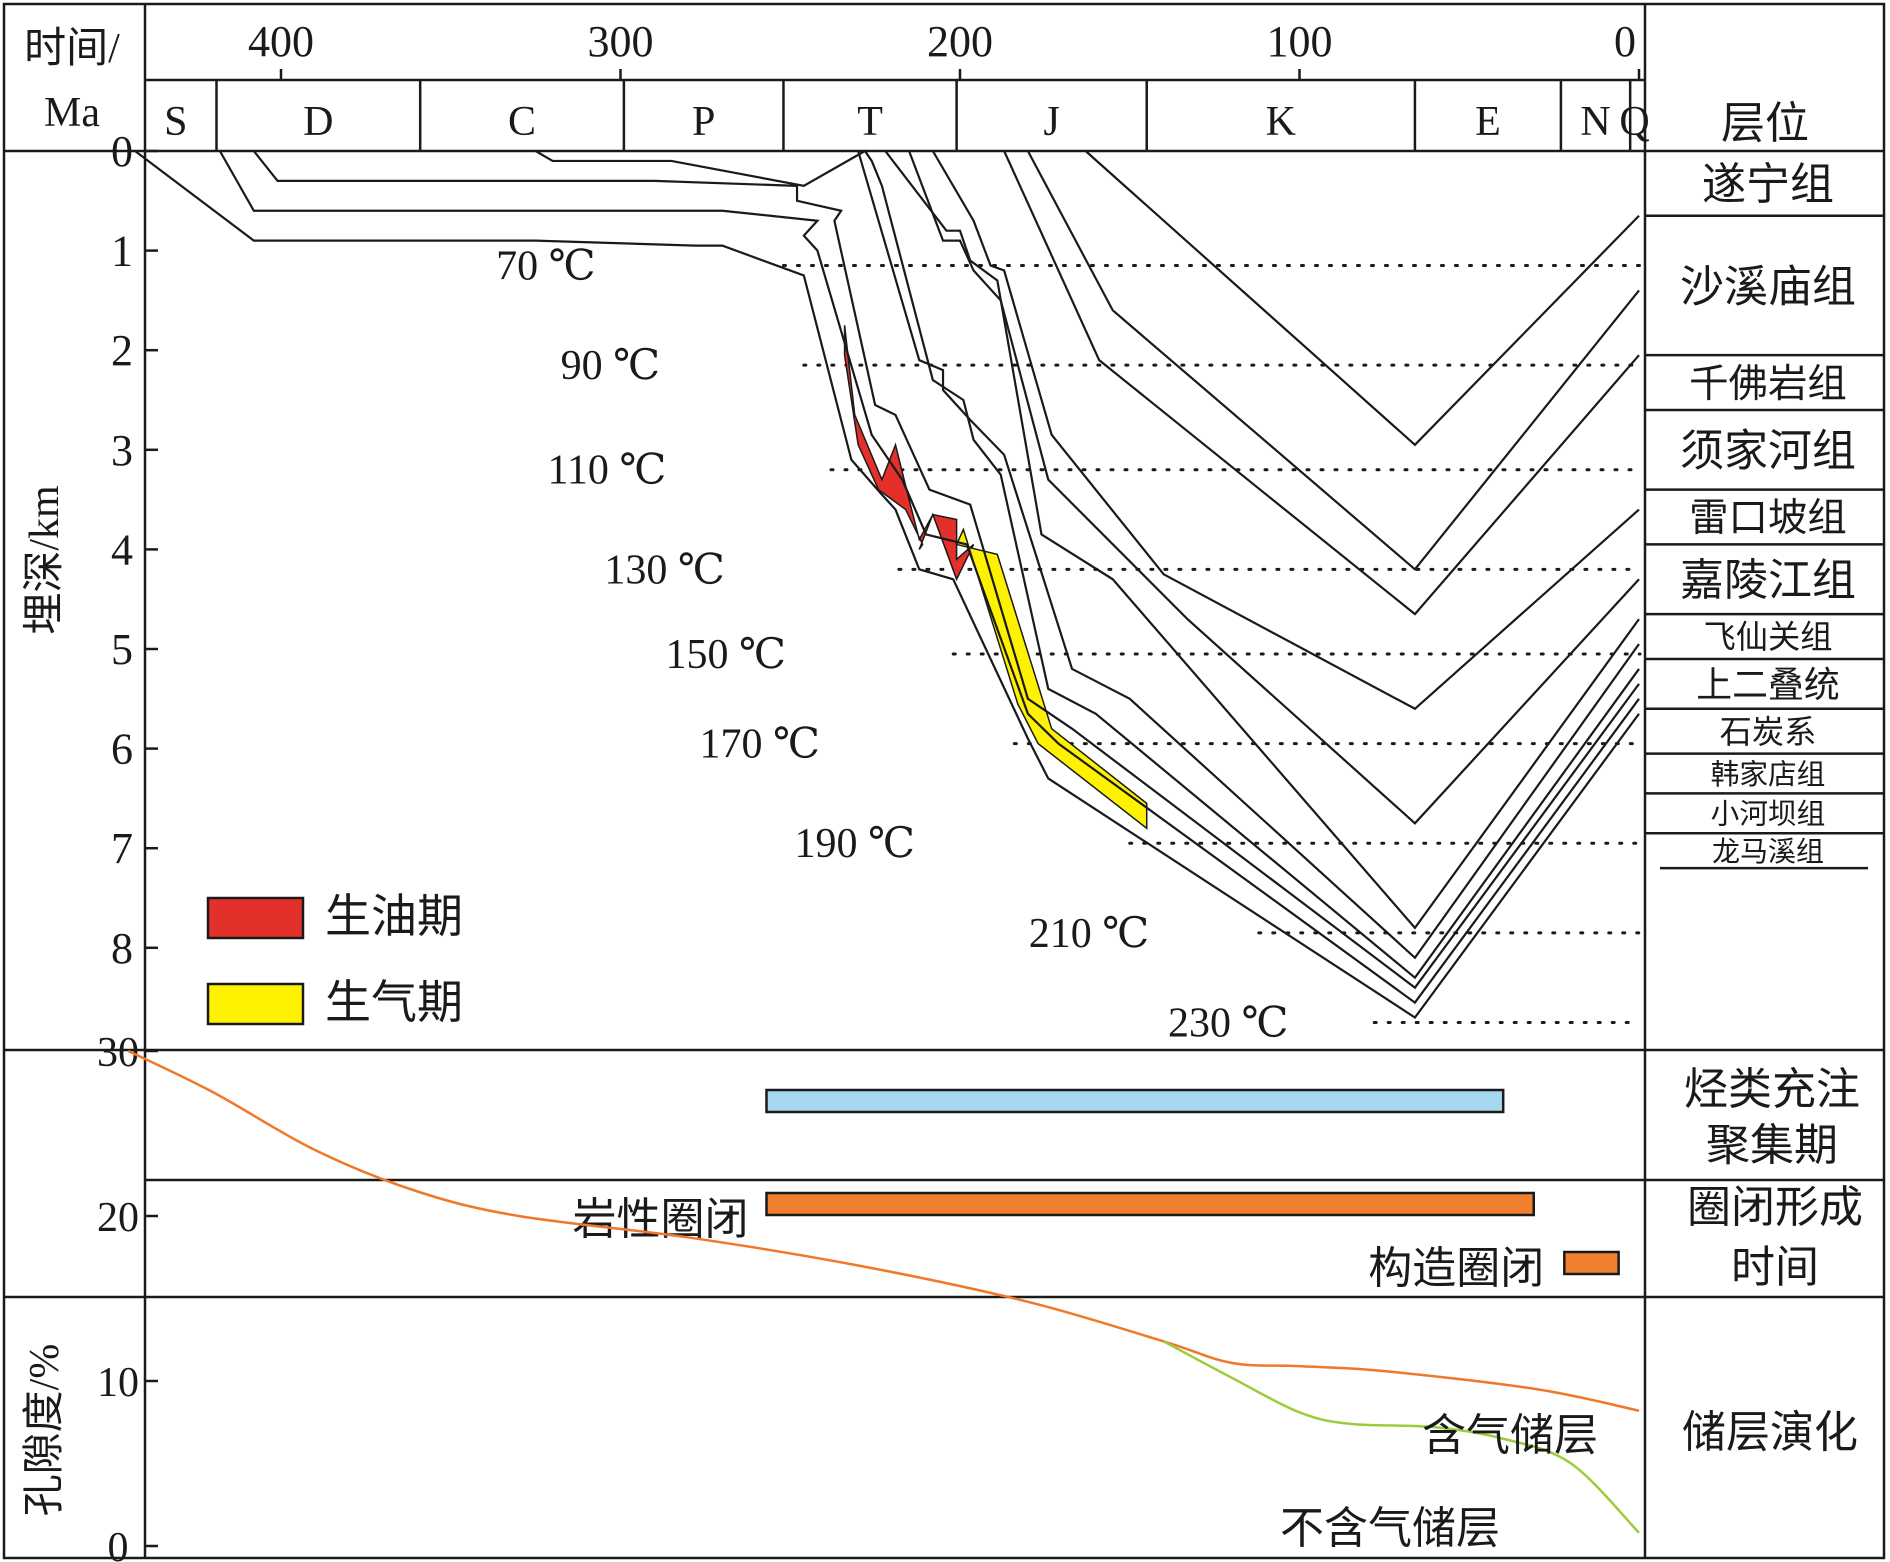  Describe the element at coordinates (870, 122) in the screenshot. I see `period-label: T` at that location.